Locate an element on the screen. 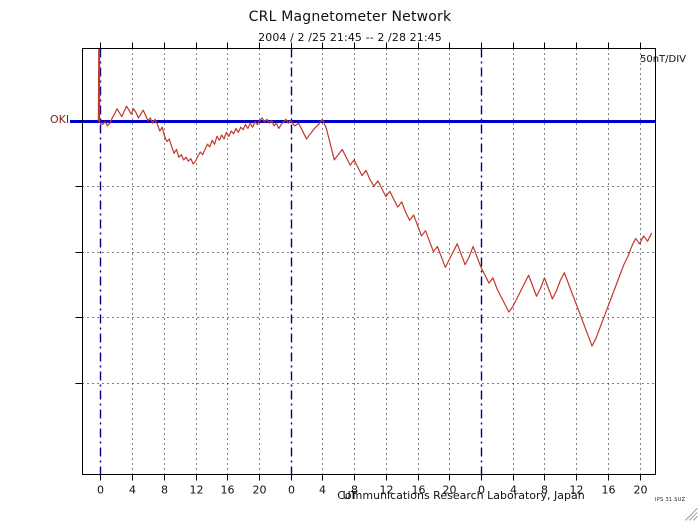 The image size is (700, 522). scale-annotation: 50nT/DIV is located at coordinates (662, 59).